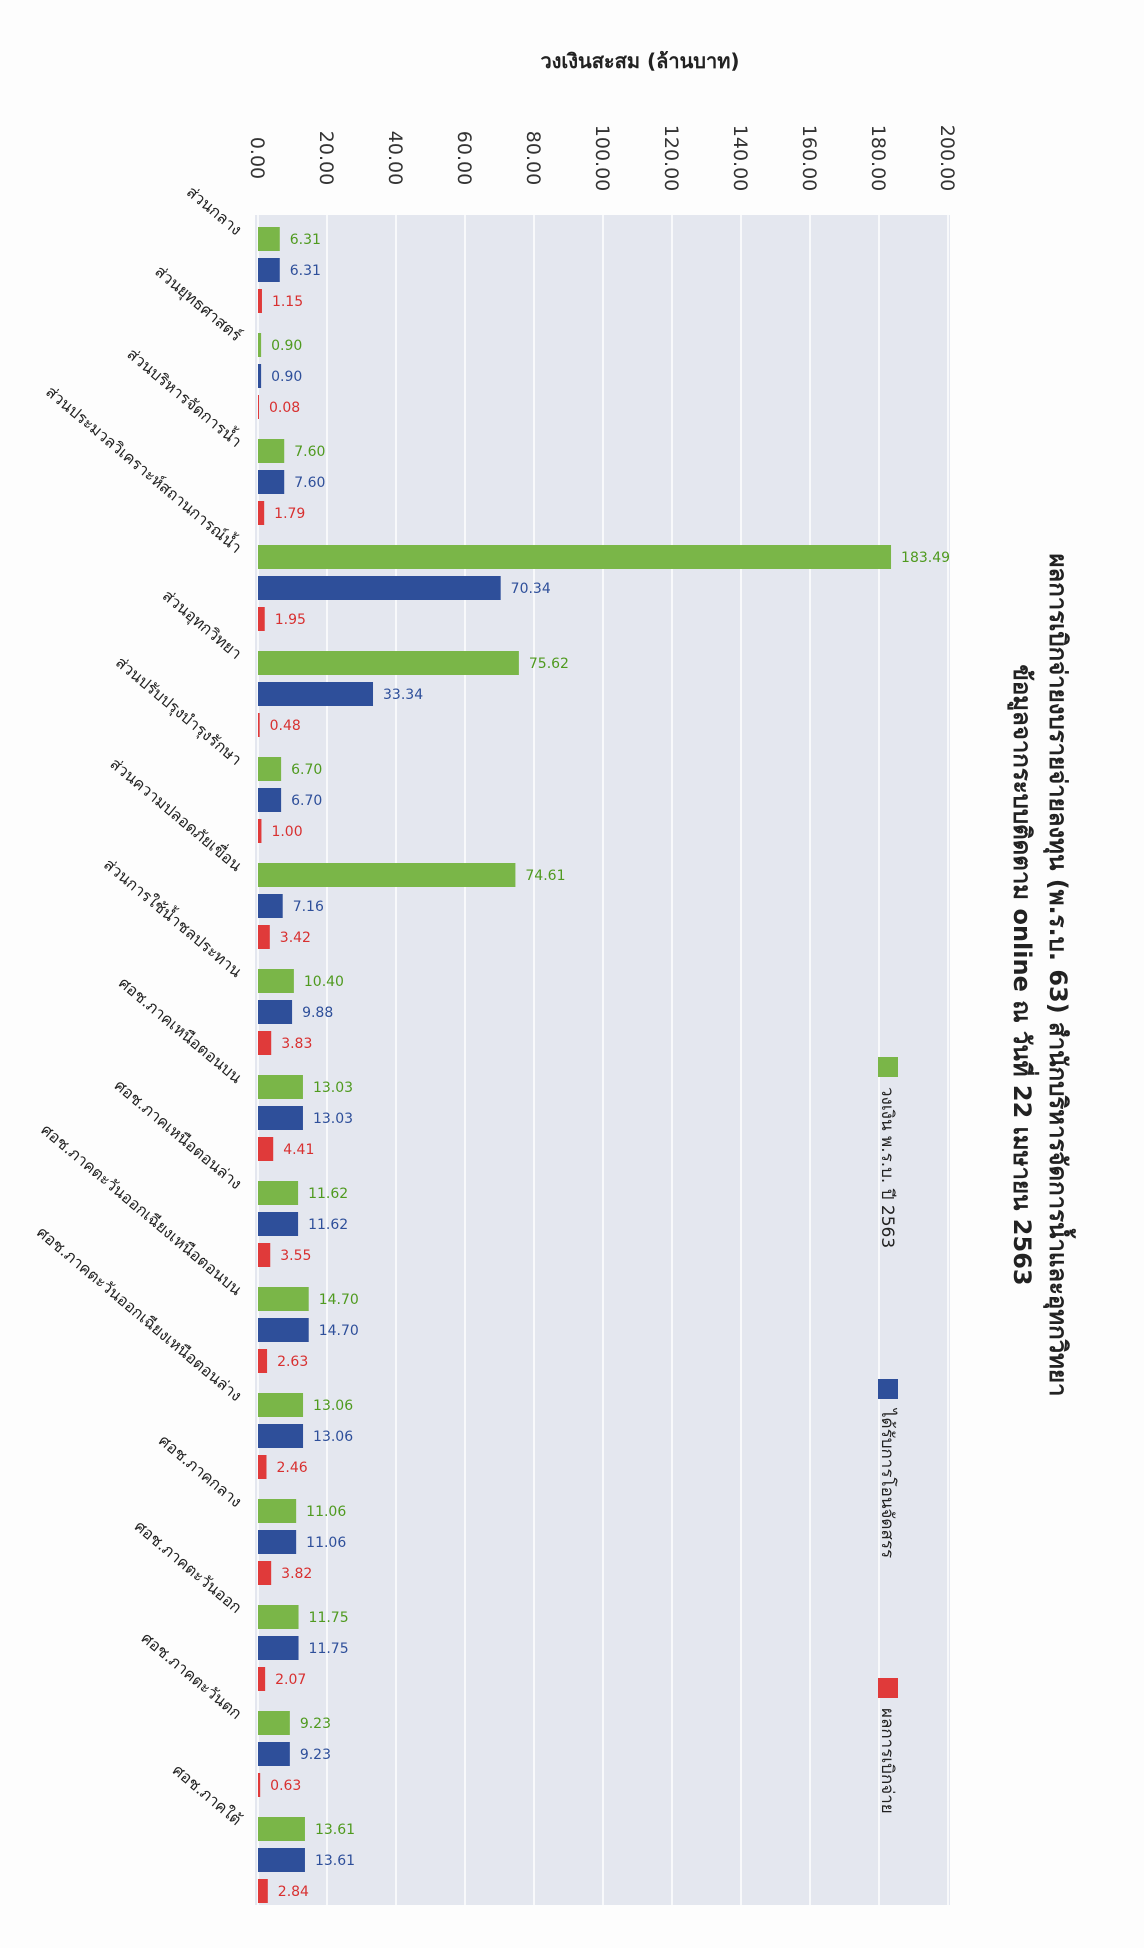 This screenshot has width=1144, height=1948. Describe the element at coordinates (188, 1567) in the screenshot. I see `category-label: ศอช.ภาคตะวันออก` at that location.